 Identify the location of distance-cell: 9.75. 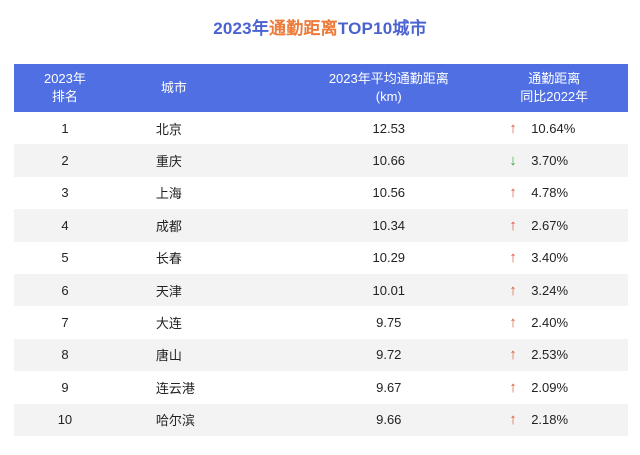
(389, 323).